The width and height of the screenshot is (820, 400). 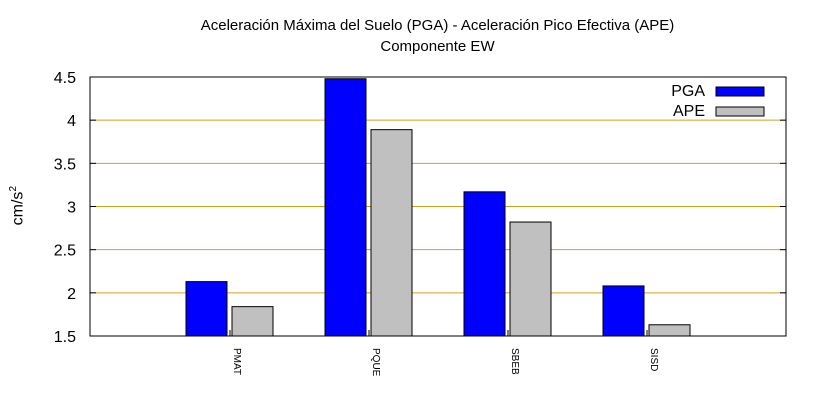 What do you see at coordinates (669, 330) in the screenshot?
I see `bar-ape-sisd` at bounding box center [669, 330].